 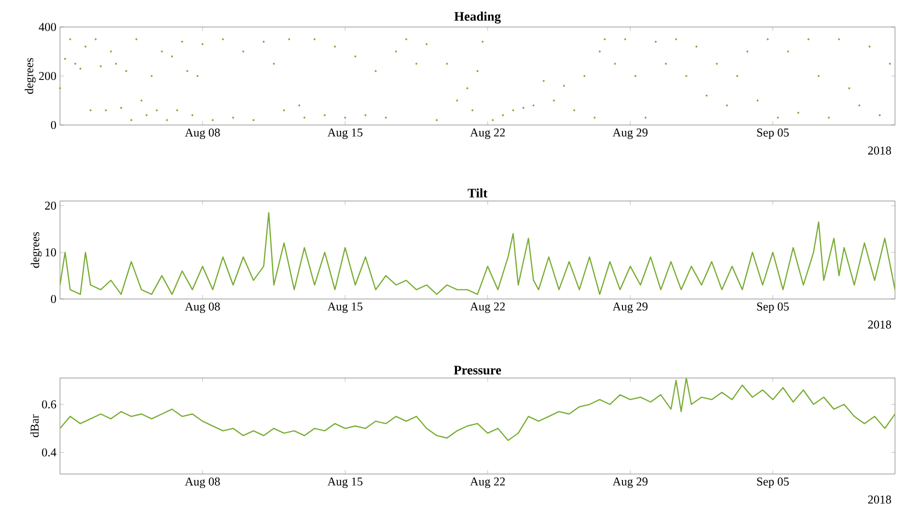 I want to click on y-tick-label: 20, so click(x=50, y=206).